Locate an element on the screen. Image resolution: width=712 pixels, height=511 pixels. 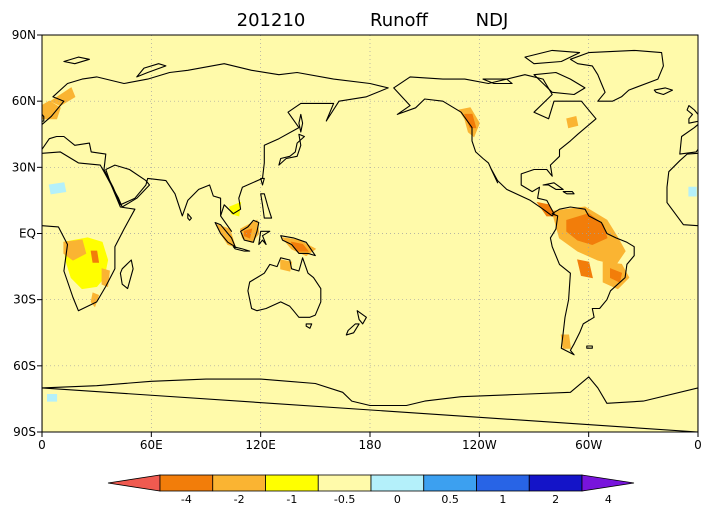
x-tick-label: 180 is located at coordinates (370, 445).